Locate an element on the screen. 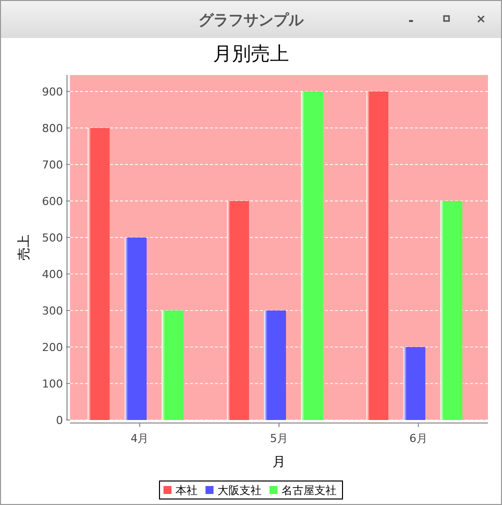  x-tick-label: 4月 is located at coordinates (139, 438).